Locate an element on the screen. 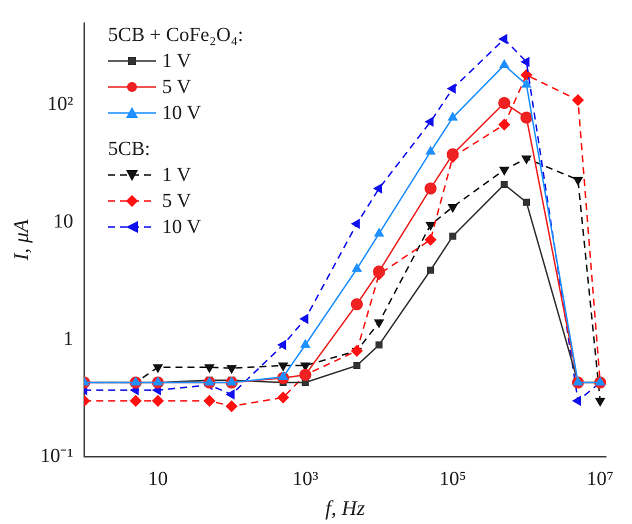 This screenshot has height=524, width=632. x-tick-label: 10³ is located at coordinates (305, 479).